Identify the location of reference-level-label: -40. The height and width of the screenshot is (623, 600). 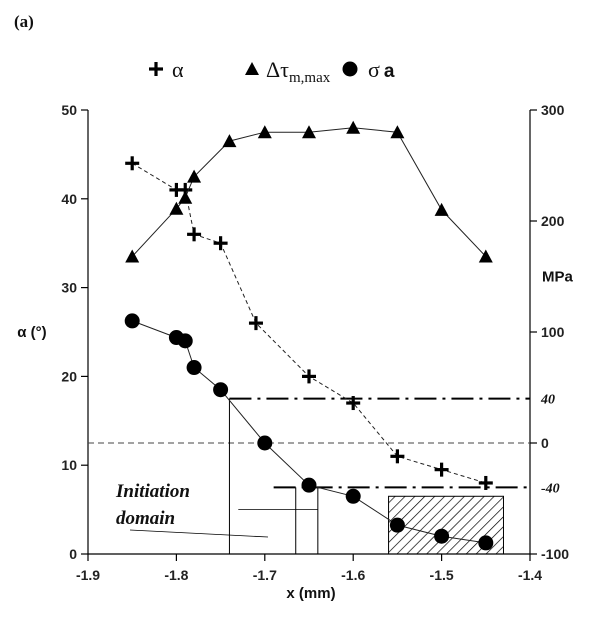
(550, 488).